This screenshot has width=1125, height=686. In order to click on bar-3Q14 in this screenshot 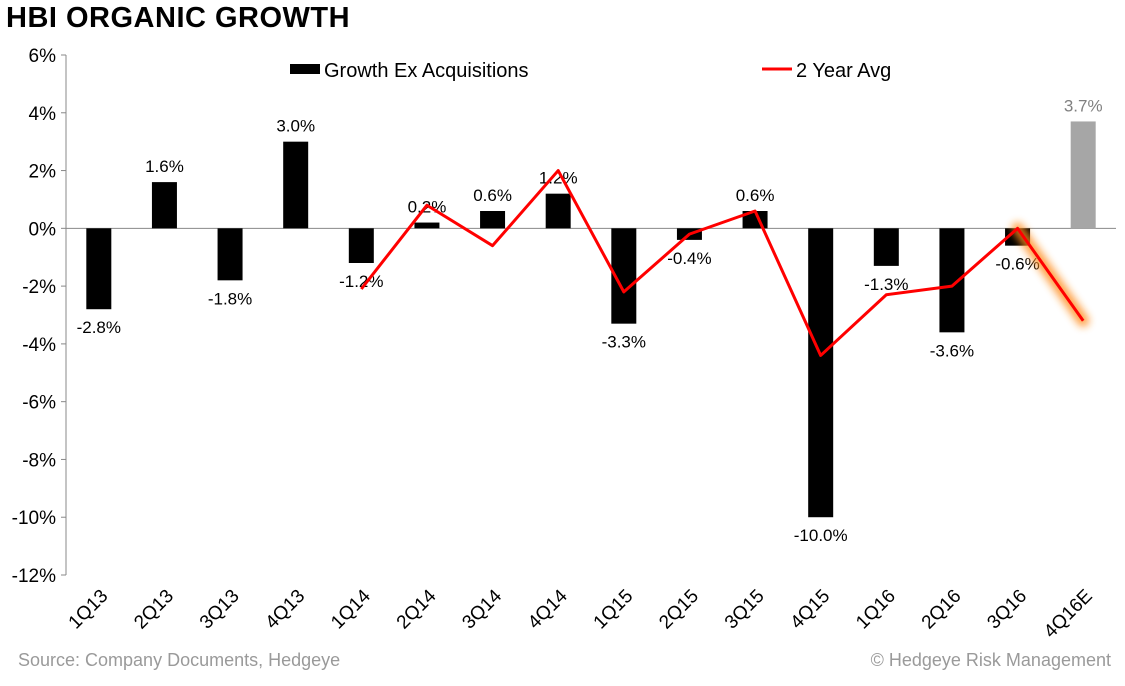, I will do `click(493, 220)`.